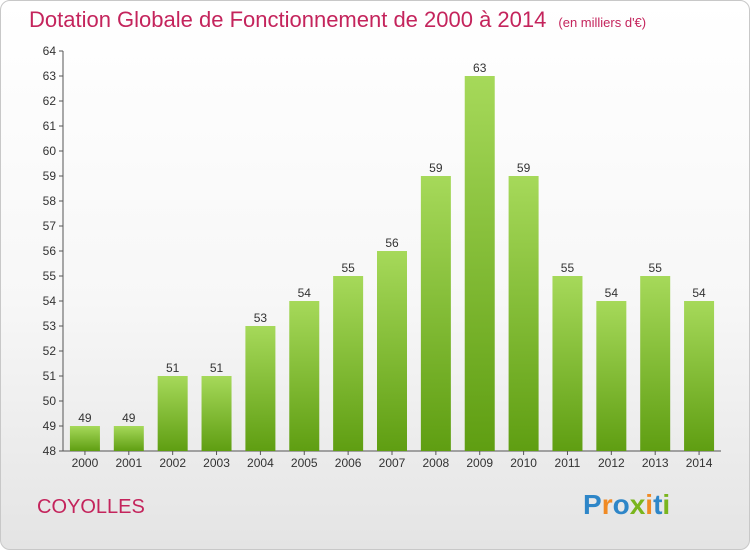 The width and height of the screenshot is (750, 550). I want to click on y-tick-label: 60, so click(50, 151).